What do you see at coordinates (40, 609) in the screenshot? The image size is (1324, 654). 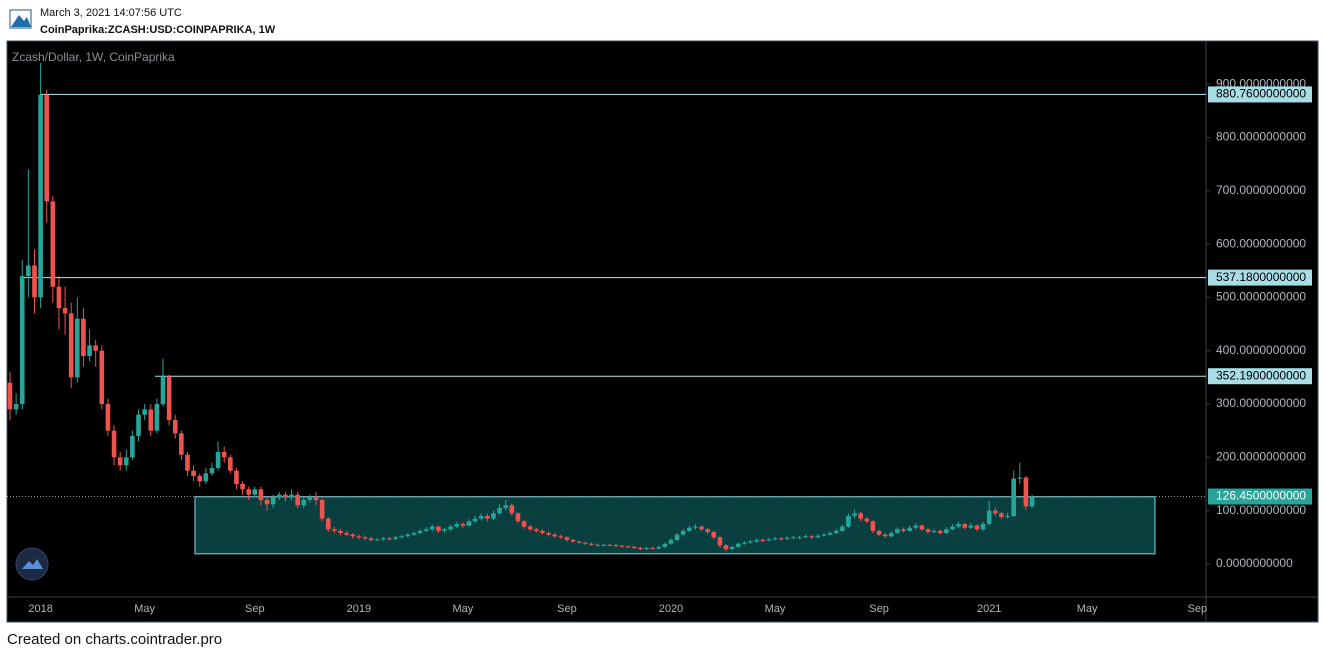 I see `x-tick-label: 2018` at bounding box center [40, 609].